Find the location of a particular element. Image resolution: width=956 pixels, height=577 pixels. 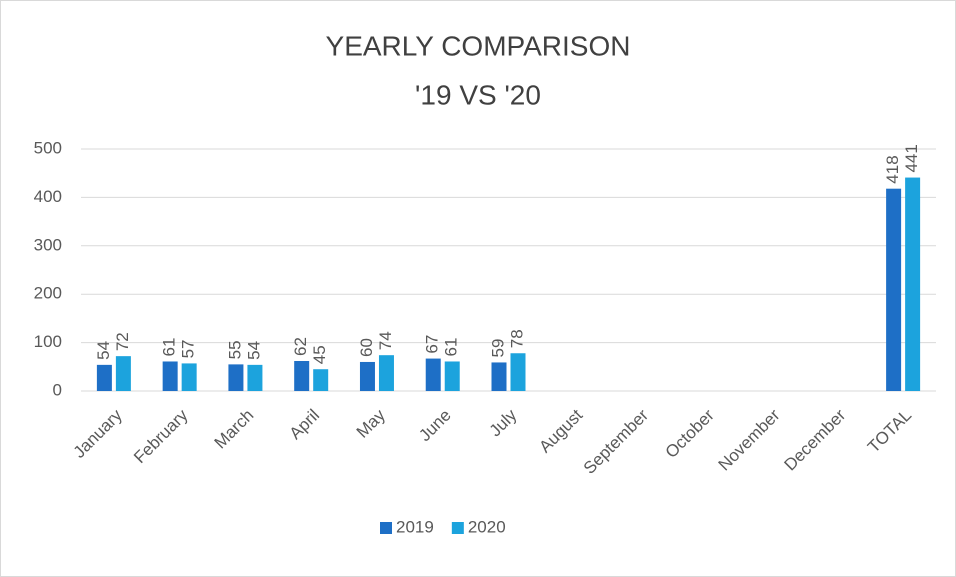

data-label: 74 is located at coordinates (385, 340).